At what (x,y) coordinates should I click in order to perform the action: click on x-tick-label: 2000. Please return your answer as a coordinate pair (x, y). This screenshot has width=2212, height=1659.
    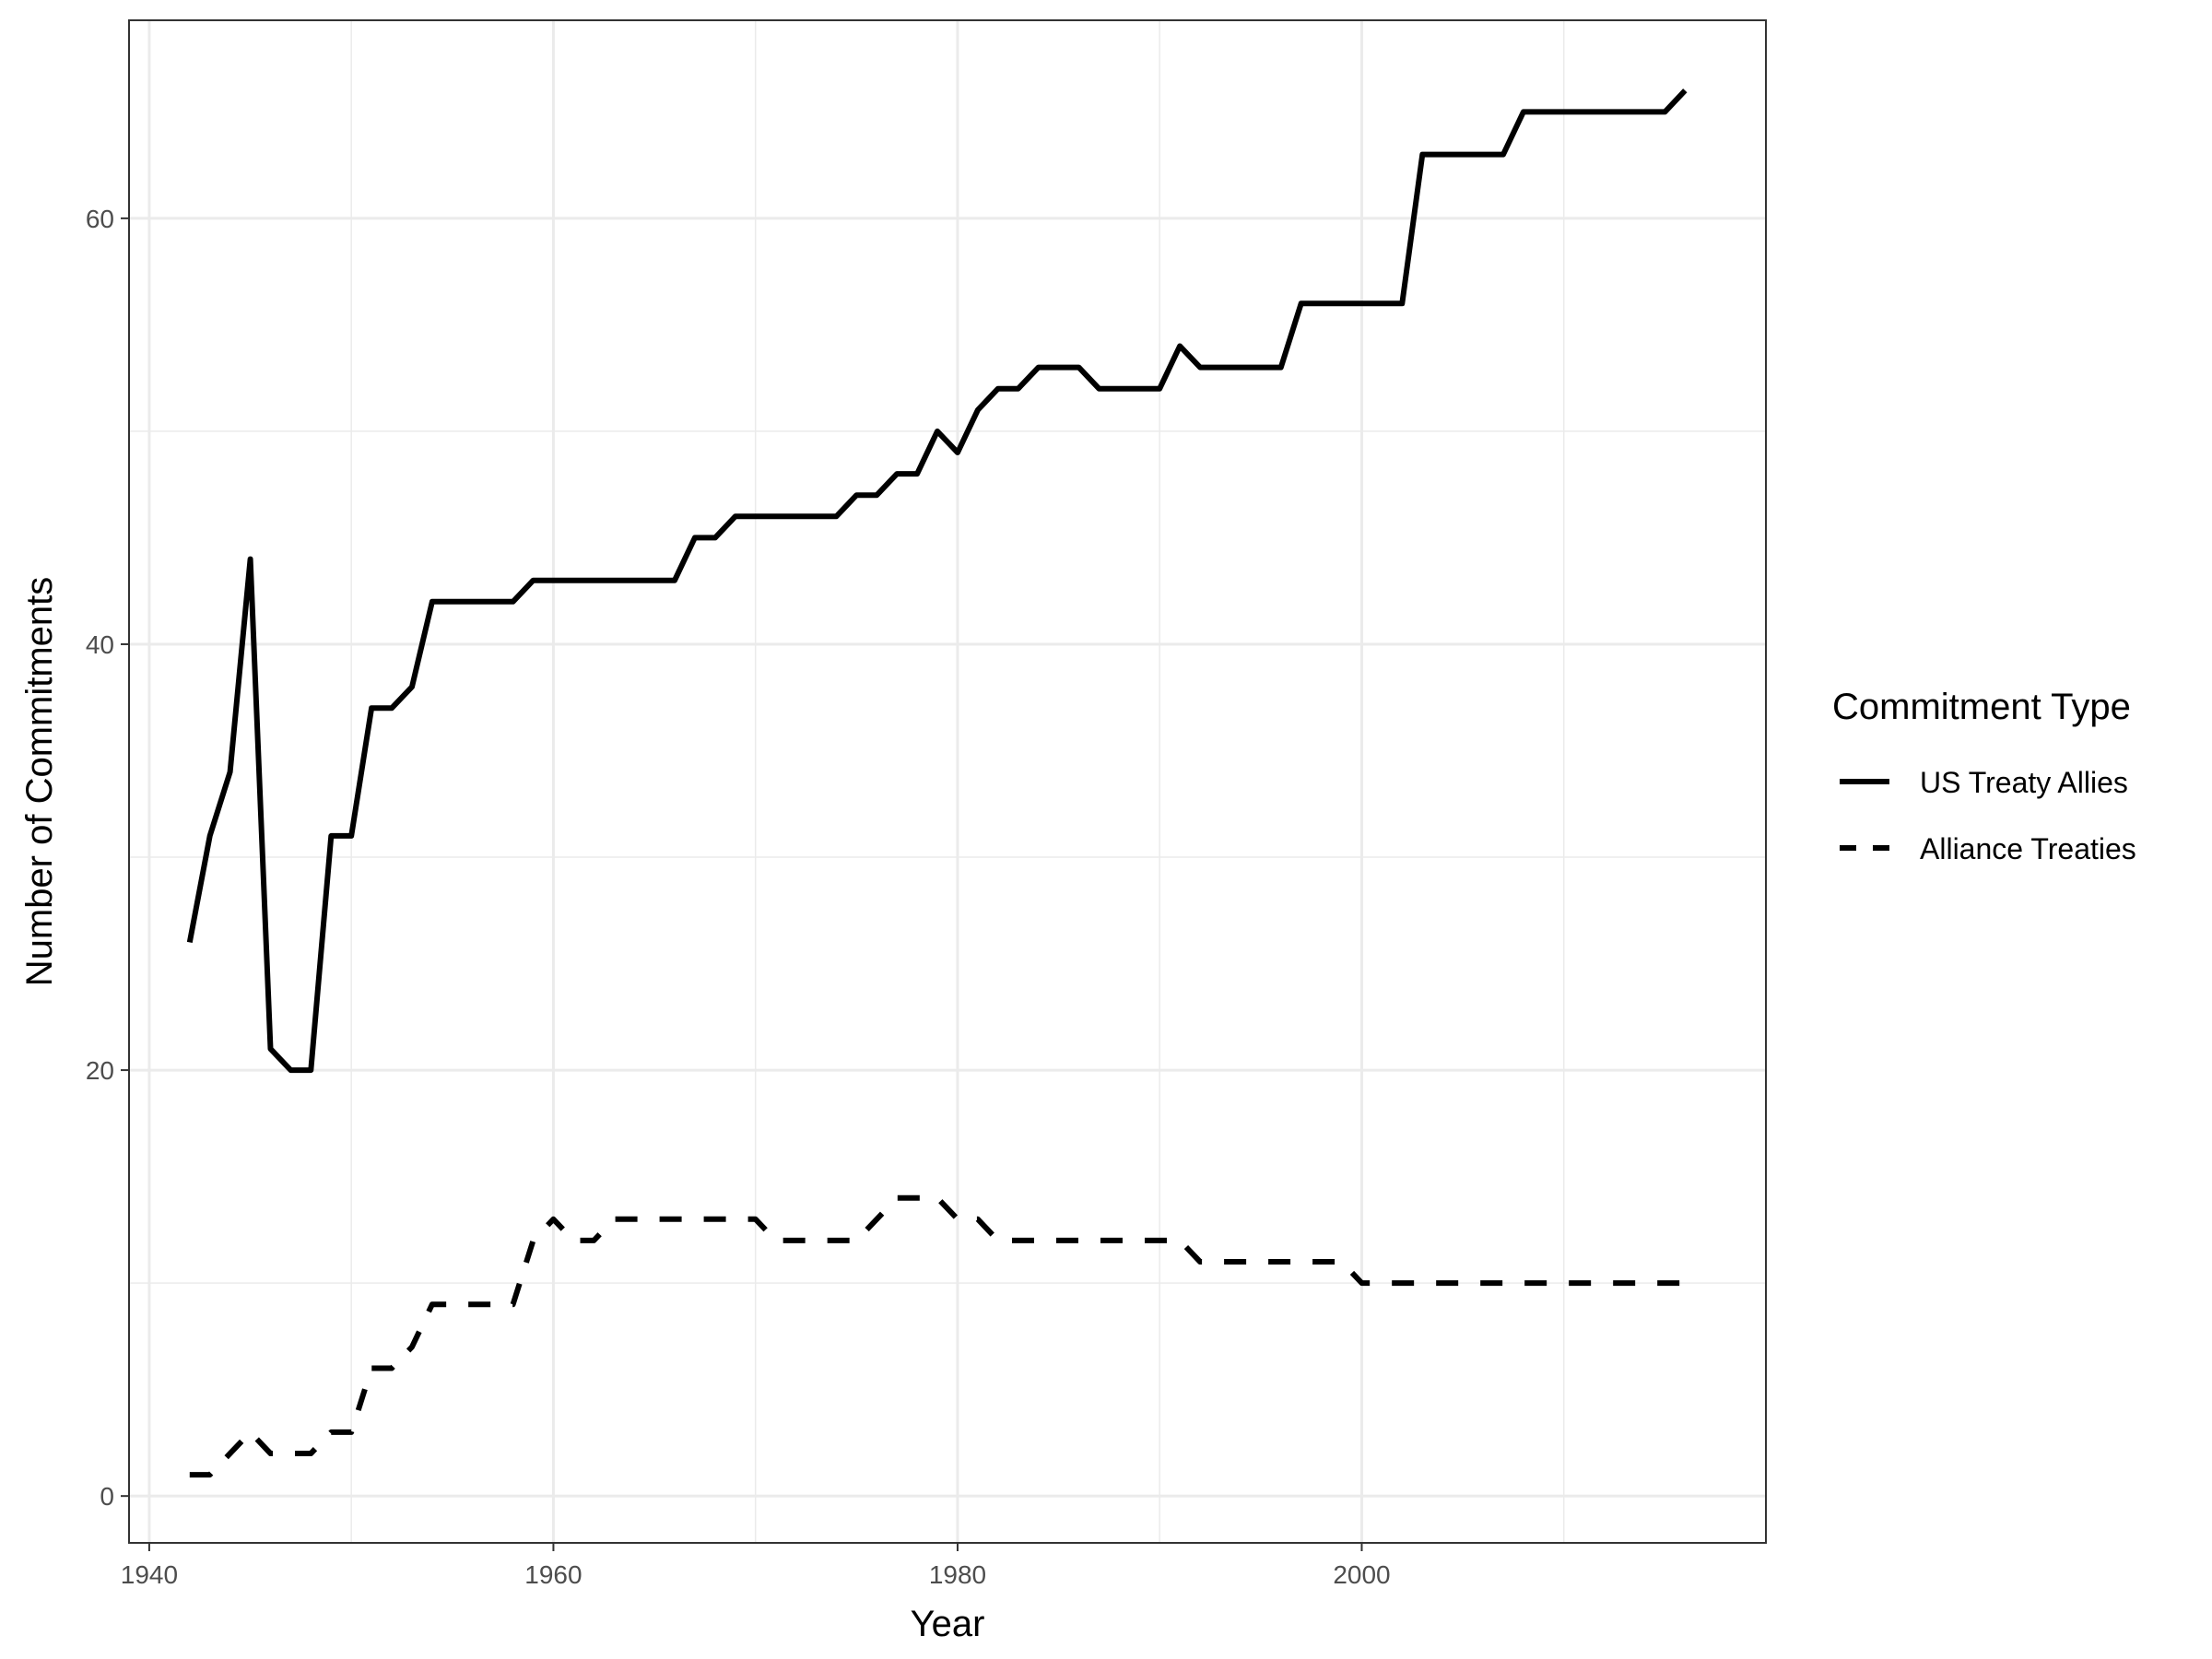
    Looking at the image, I should click on (1361, 1574).